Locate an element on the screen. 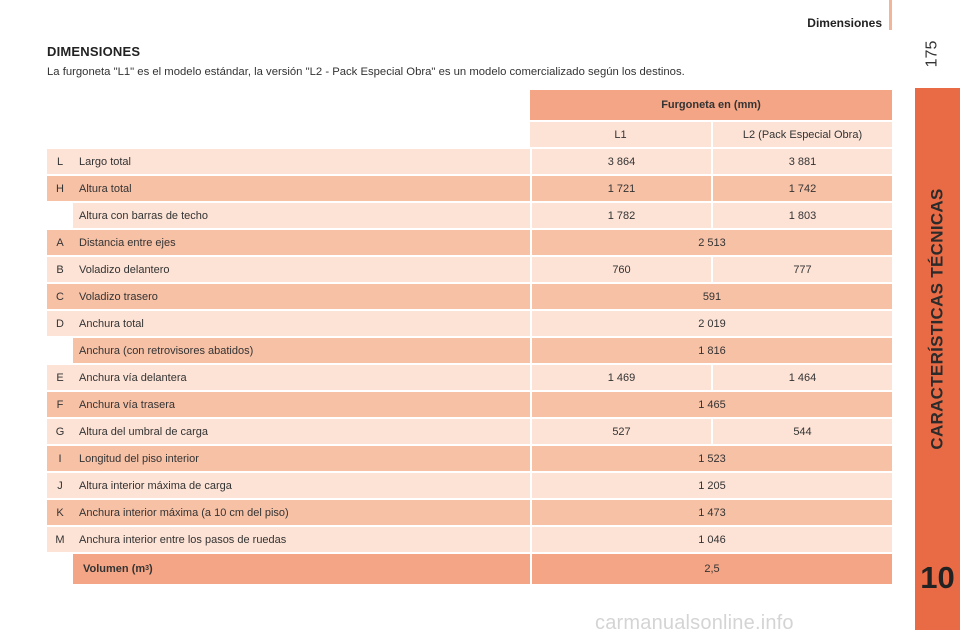 This screenshot has width=960, height=640. row-value-l1: 1 782 is located at coordinates (620, 215).